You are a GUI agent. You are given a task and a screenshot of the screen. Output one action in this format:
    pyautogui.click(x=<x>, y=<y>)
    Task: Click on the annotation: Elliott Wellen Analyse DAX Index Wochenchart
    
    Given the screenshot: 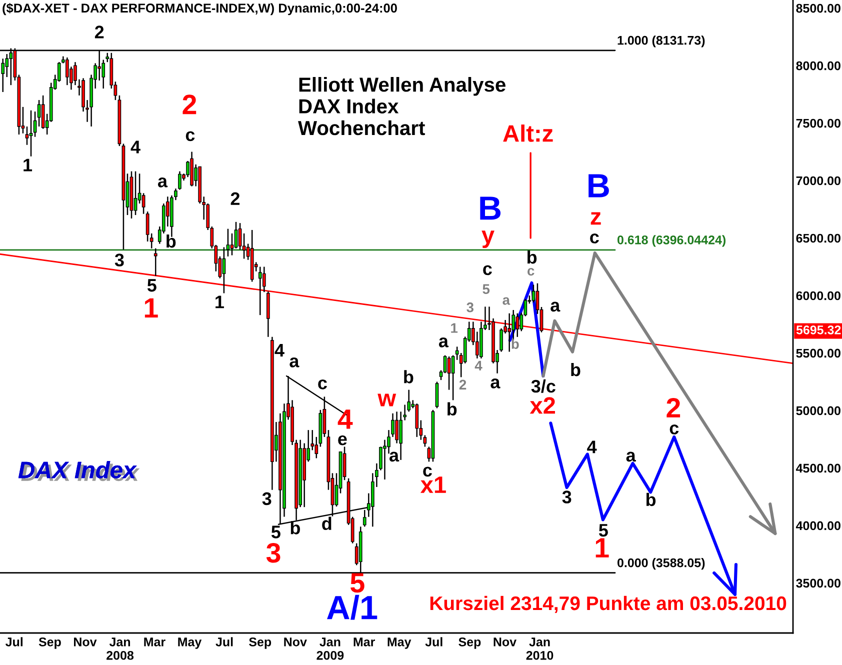 What is the action you would take?
    pyautogui.click(x=402, y=106)
    